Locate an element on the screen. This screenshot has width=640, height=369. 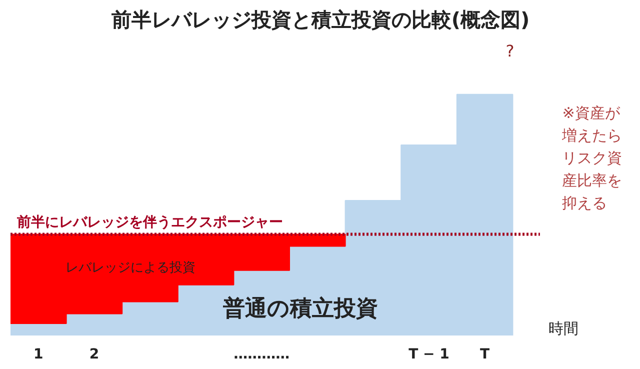
x-axis-title: 時間 is located at coordinates (563, 328).